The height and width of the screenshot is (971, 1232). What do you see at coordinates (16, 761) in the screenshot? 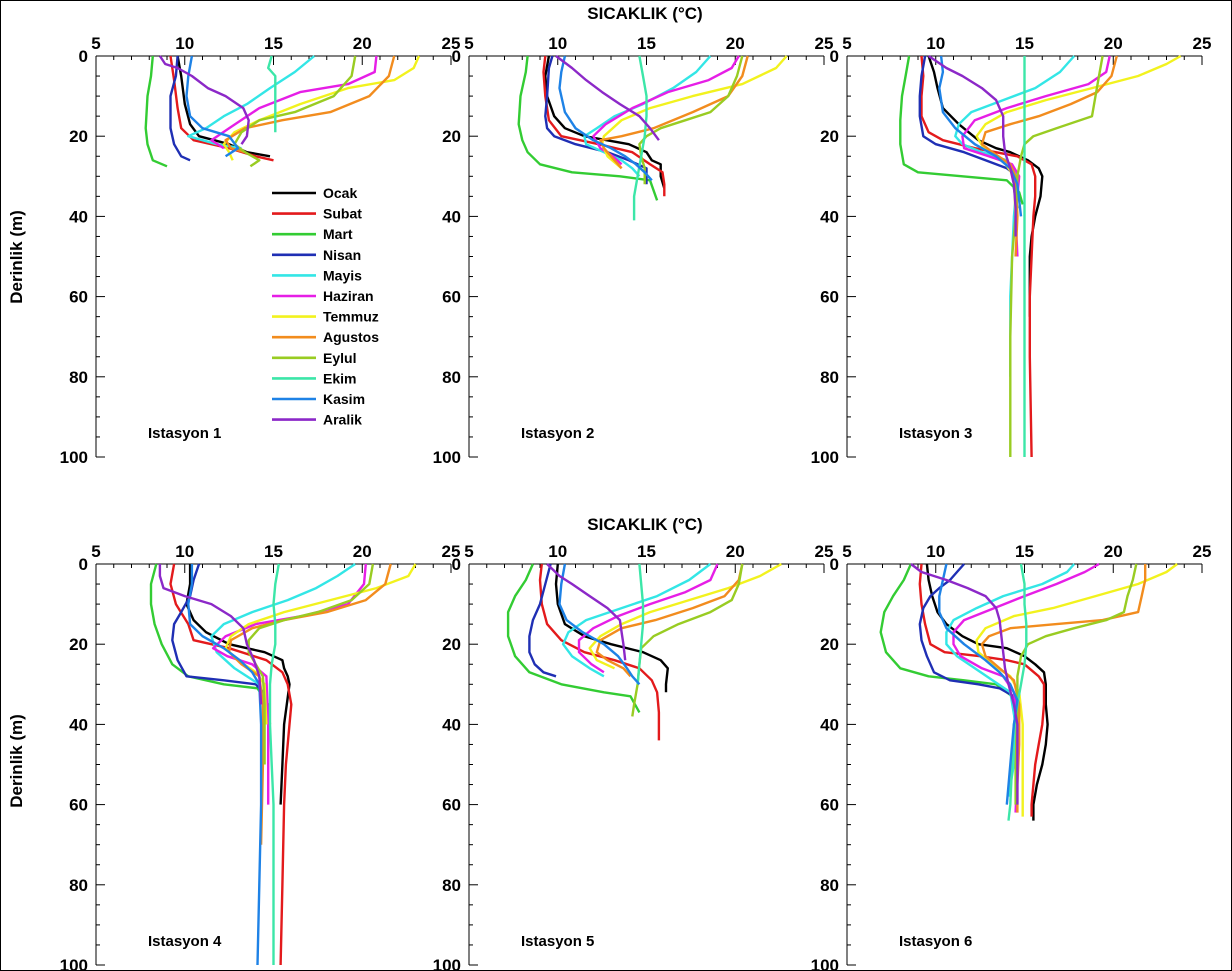
I see `y-axis-title-bottom: Derinlik (m)` at bounding box center [16, 761].